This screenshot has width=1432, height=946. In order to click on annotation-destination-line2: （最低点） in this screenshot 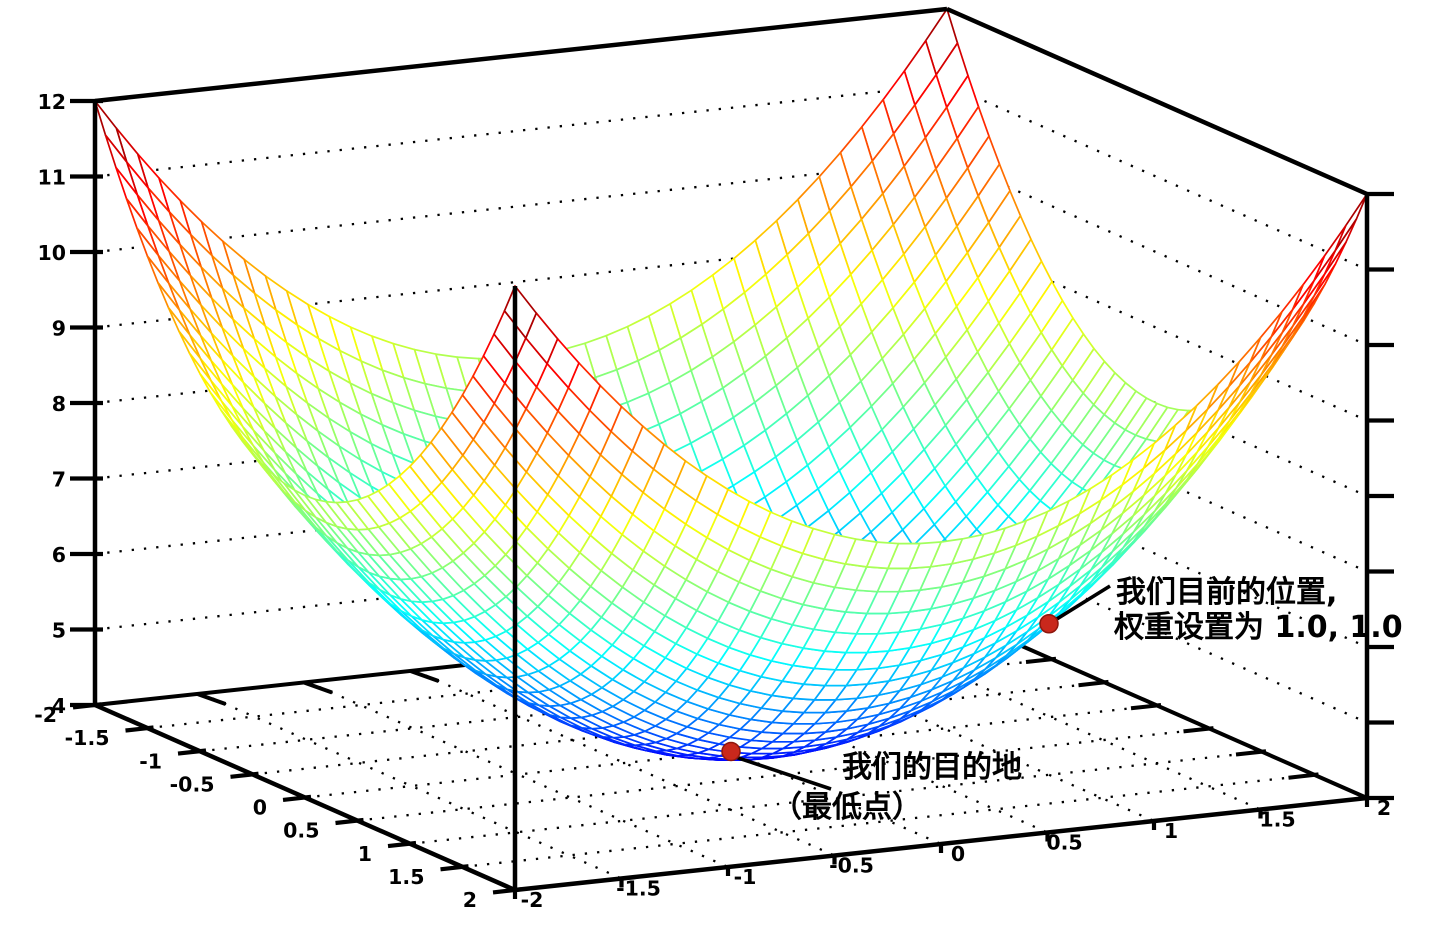, I will do `click(847, 807)`.